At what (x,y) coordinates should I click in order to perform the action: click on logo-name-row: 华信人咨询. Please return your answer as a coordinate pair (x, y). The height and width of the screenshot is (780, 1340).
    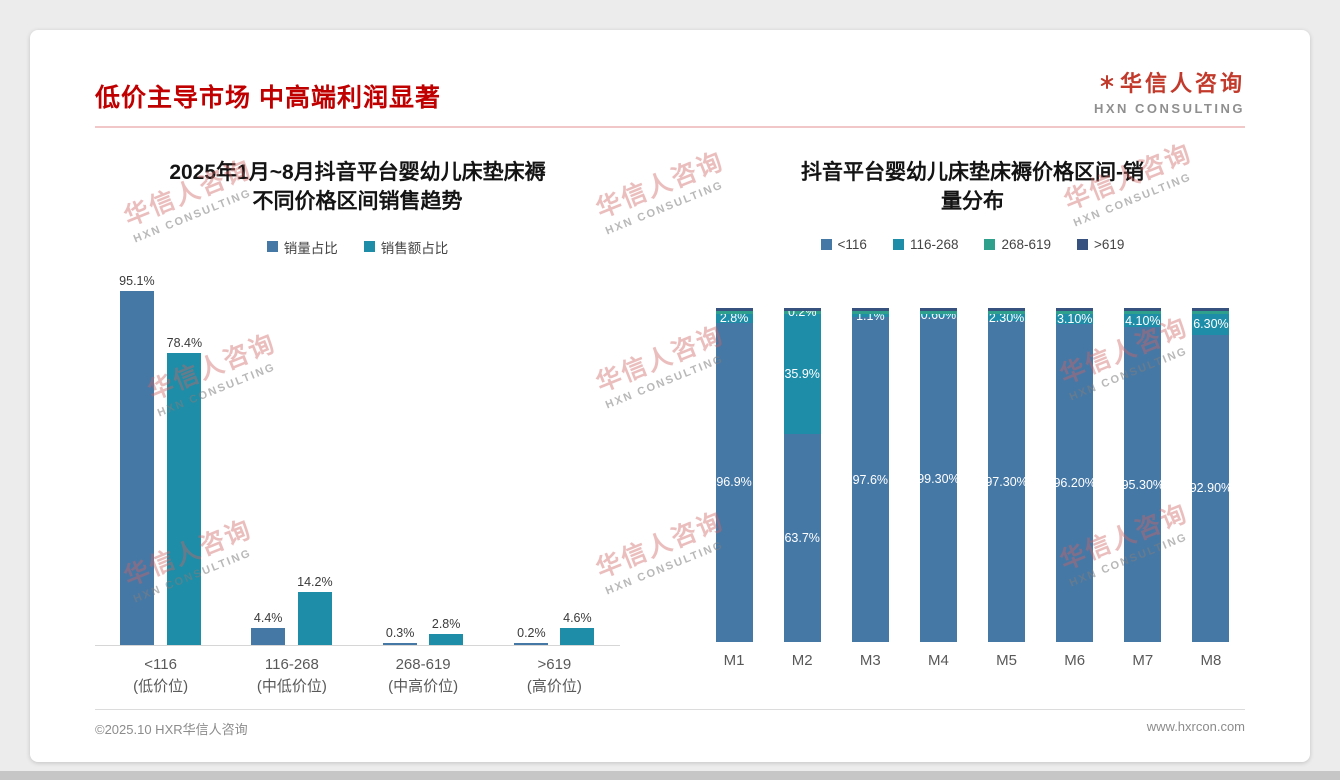
    Looking at the image, I should click on (1169, 82).